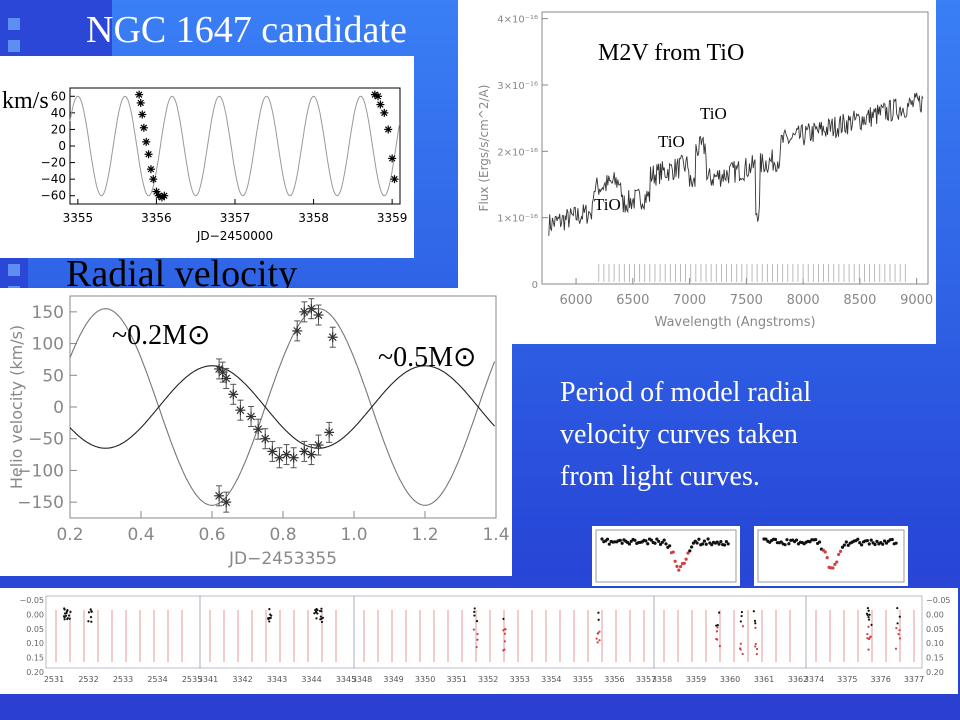  Describe the element at coordinates (914, 679) in the screenshot. I see `lc-xtick-label: 3377` at that location.